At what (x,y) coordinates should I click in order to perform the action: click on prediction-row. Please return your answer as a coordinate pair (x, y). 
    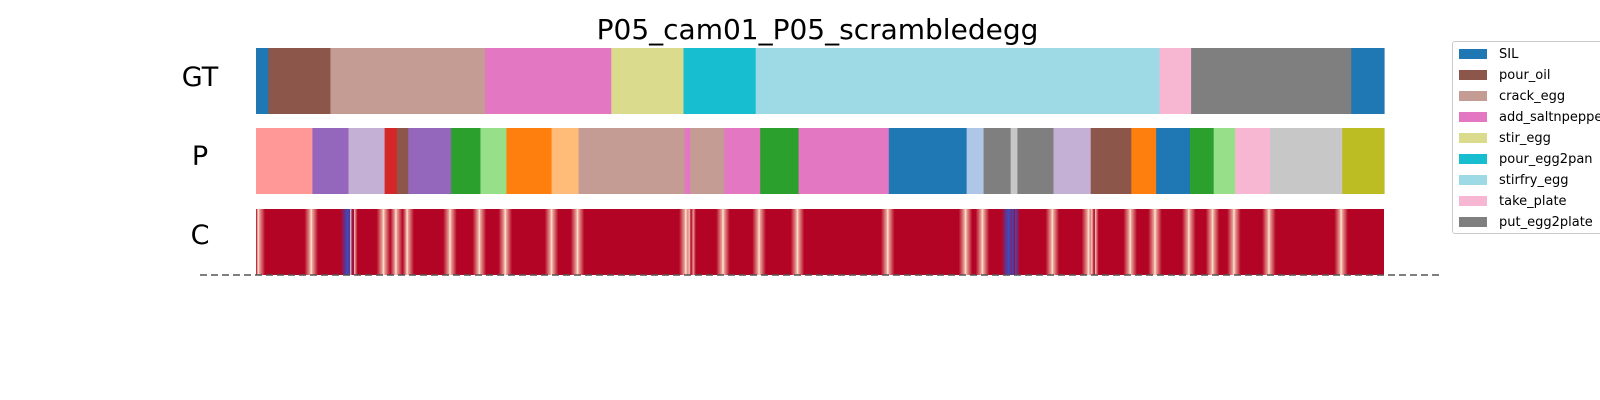
    Looking at the image, I should click on (820, 161).